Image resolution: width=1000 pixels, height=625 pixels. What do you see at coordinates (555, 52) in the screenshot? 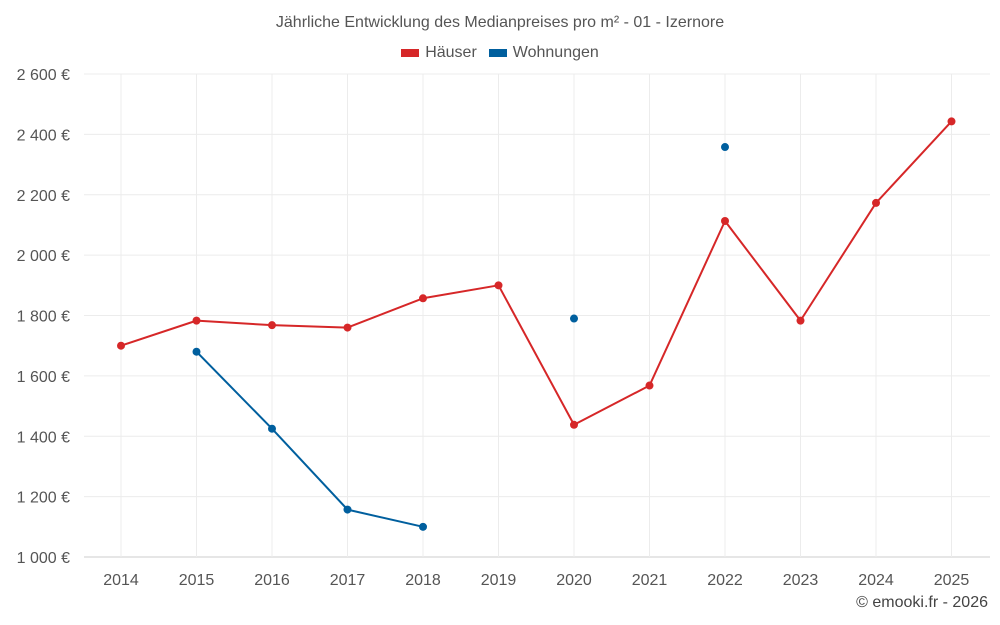
I see `legend-label-wohnungen: Wohnungen` at bounding box center [555, 52].